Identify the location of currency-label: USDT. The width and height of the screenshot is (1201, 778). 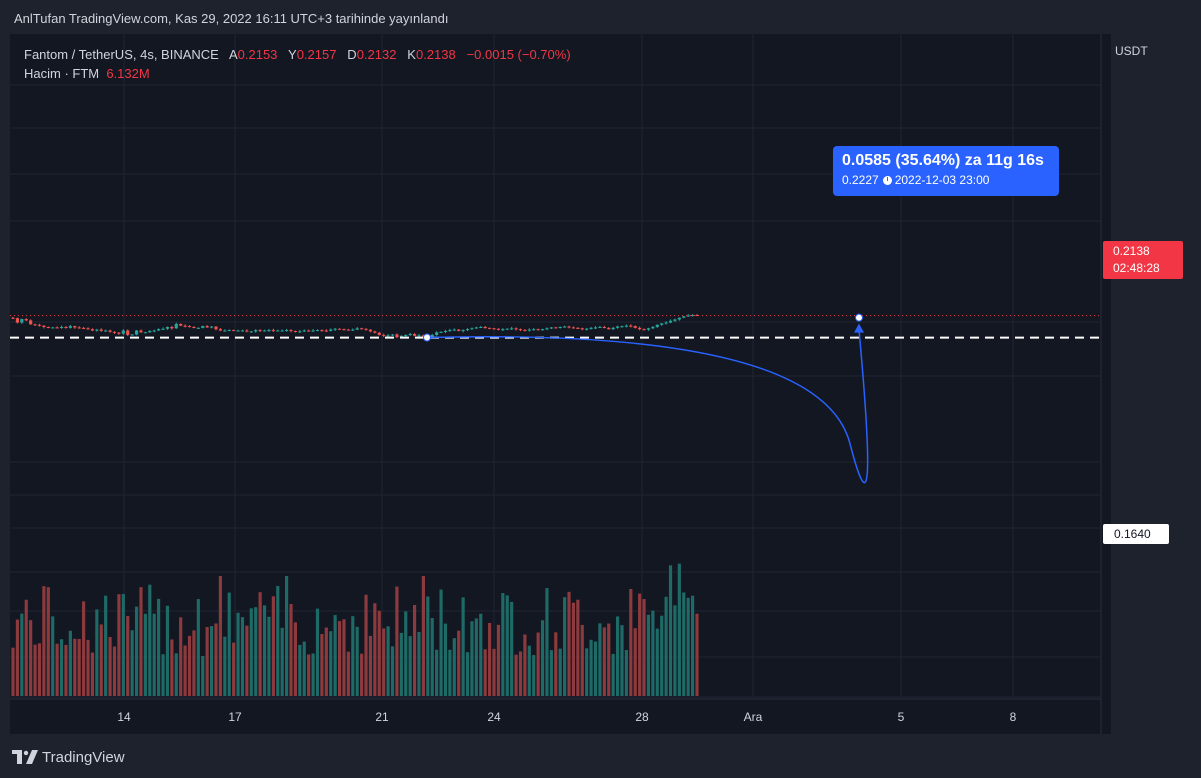
(1131, 51).